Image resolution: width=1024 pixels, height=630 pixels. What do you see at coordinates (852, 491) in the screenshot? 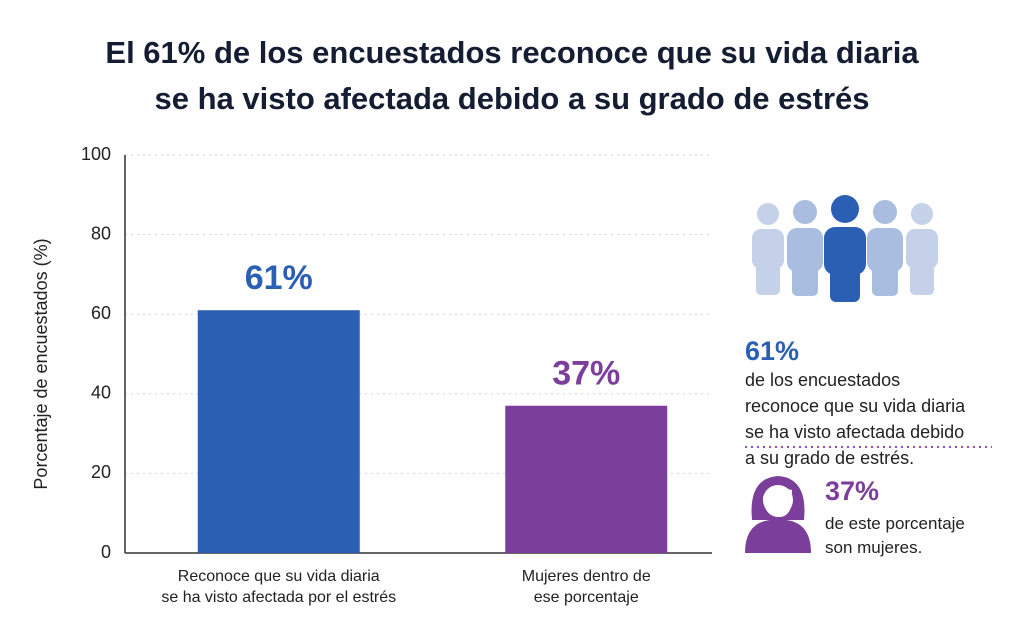
I see `note-value: 37%` at bounding box center [852, 491].